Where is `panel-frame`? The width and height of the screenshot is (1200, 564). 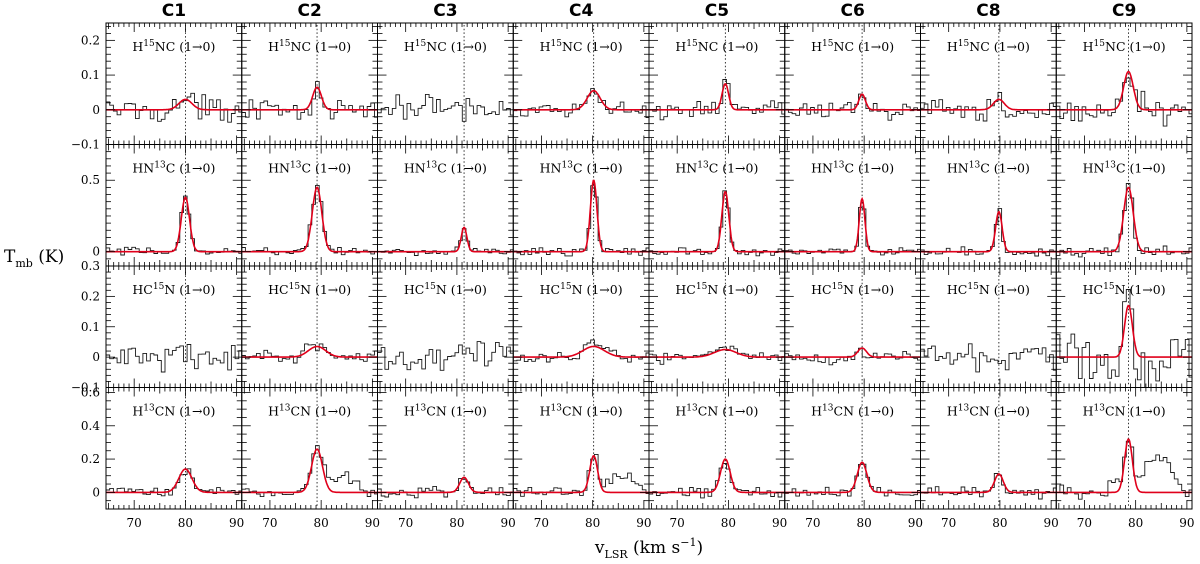 panel-frame is located at coordinates (1124, 448).